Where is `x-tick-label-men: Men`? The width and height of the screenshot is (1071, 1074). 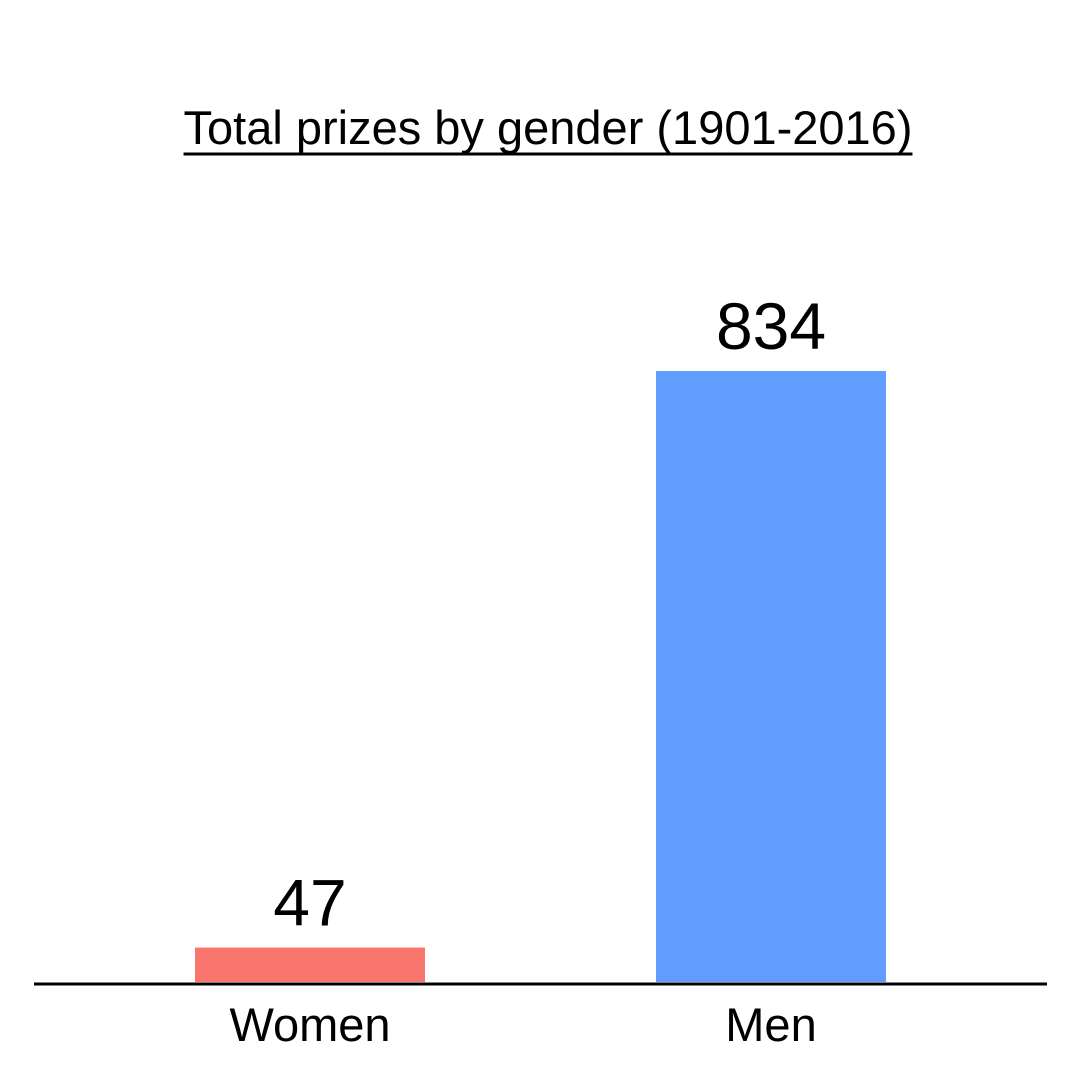 x-tick-label-men: Men is located at coordinates (770, 1024).